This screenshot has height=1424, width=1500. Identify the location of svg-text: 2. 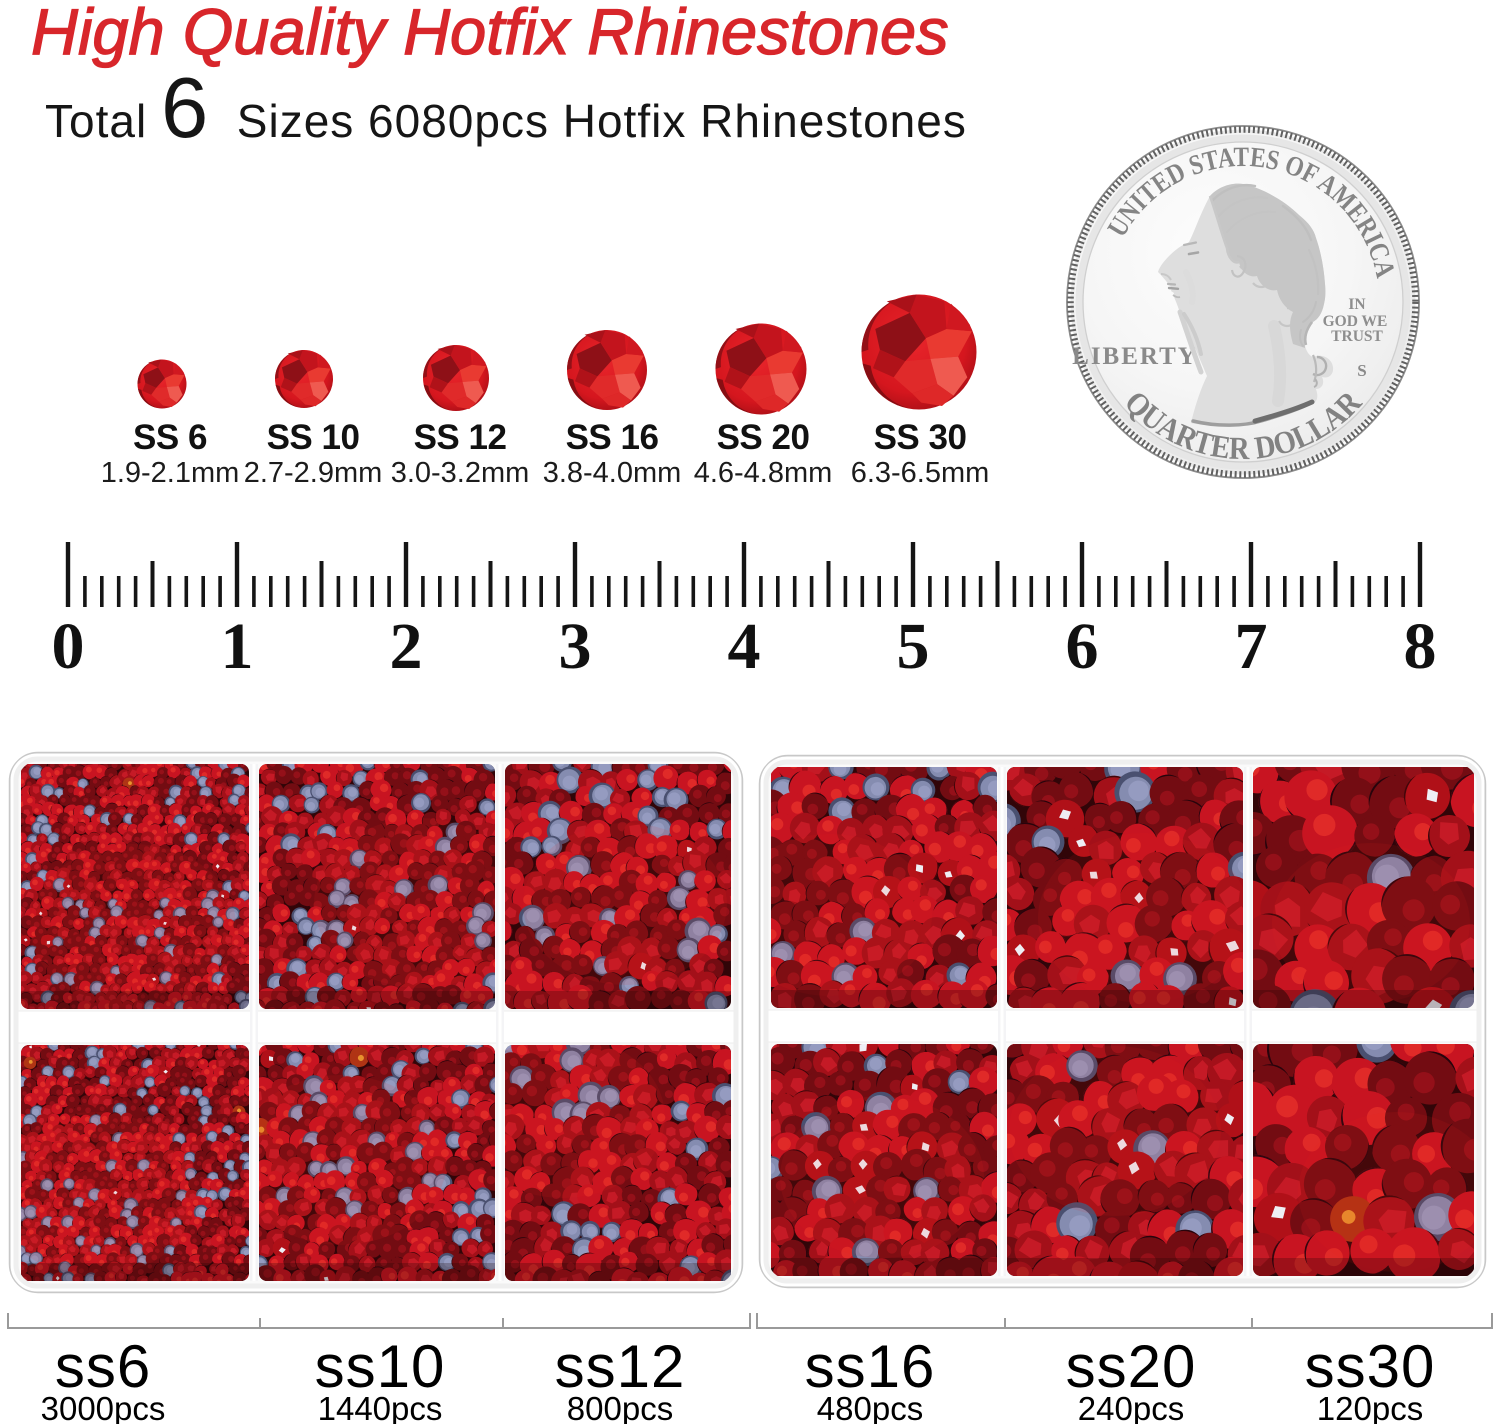
(406, 645).